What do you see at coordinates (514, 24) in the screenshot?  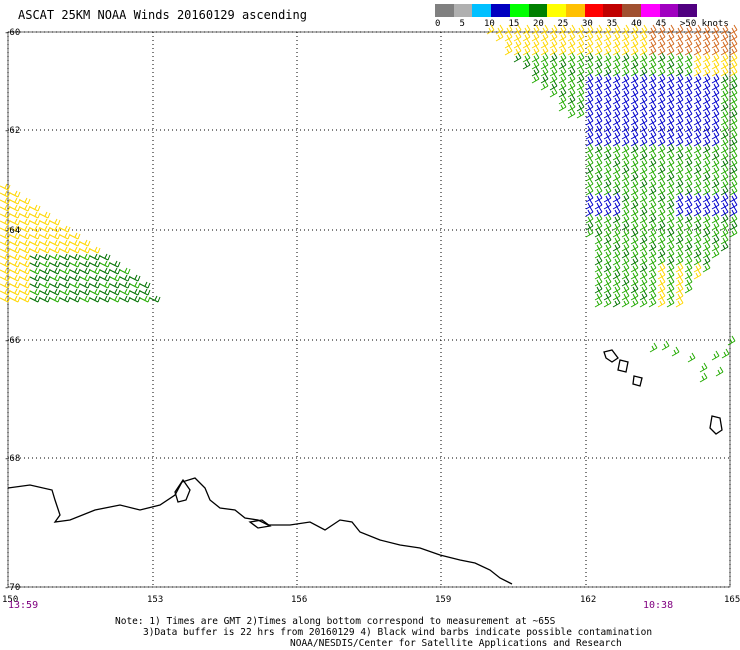 I see `legend-label: 15` at bounding box center [514, 24].